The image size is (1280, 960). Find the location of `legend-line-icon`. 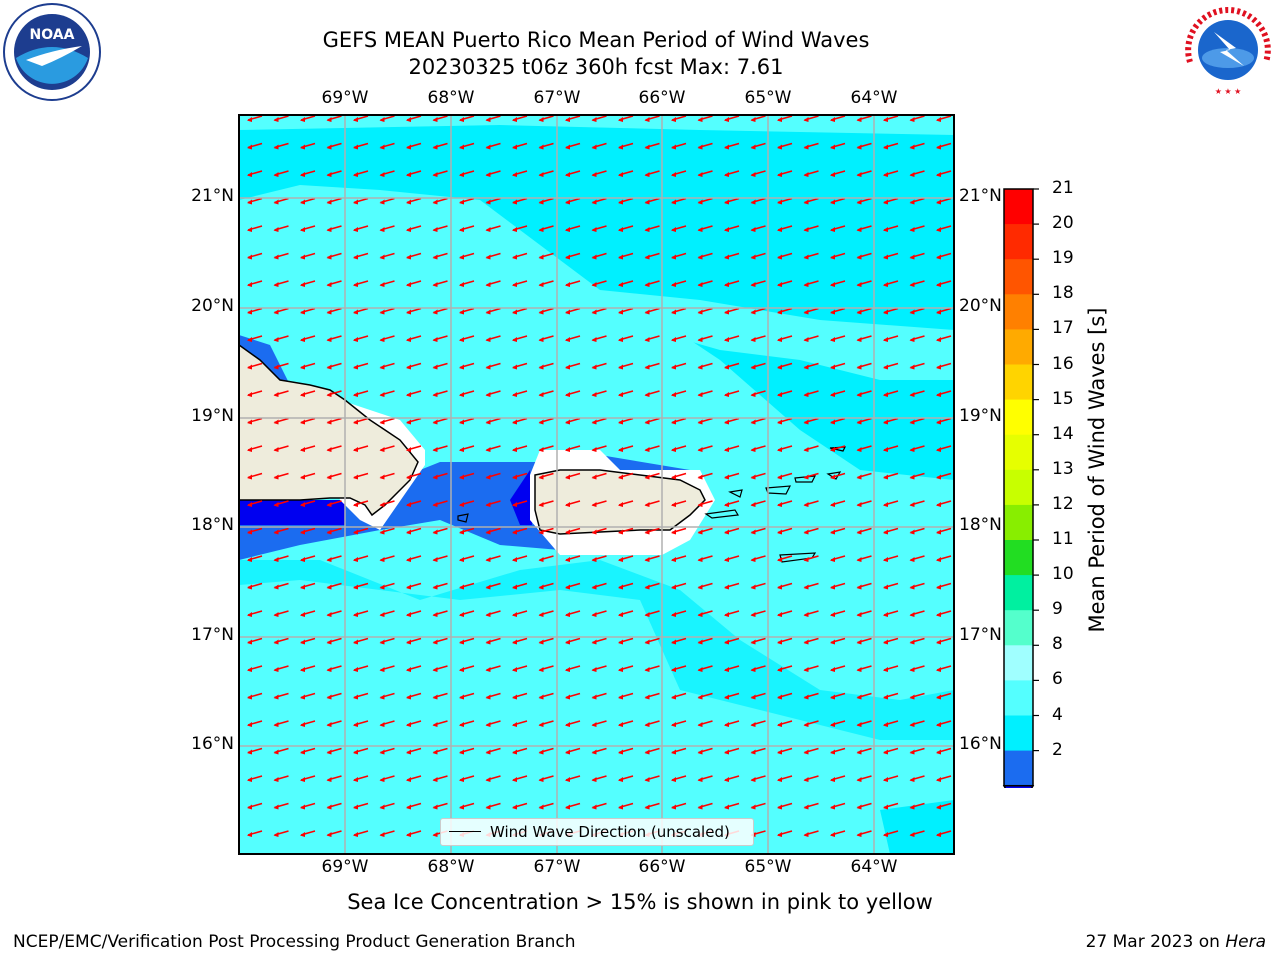

legend-line-icon is located at coordinates (465, 831).